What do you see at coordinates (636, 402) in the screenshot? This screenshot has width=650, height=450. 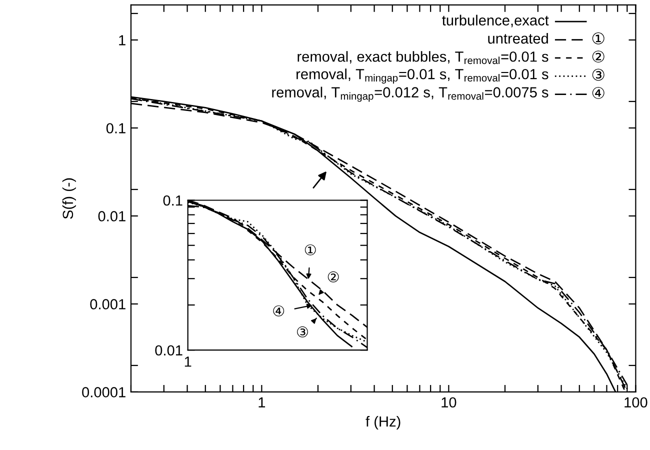 I see `x-tick-label: 100` at bounding box center [636, 402].